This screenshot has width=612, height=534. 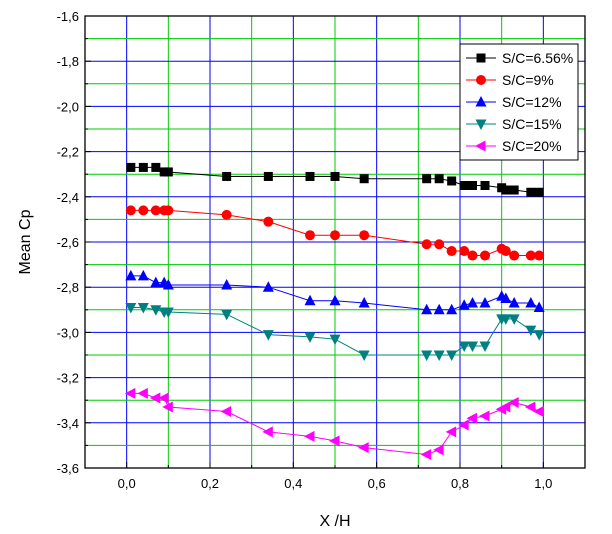 I want to click on x-axis-title: X /H, so click(x=334, y=521).